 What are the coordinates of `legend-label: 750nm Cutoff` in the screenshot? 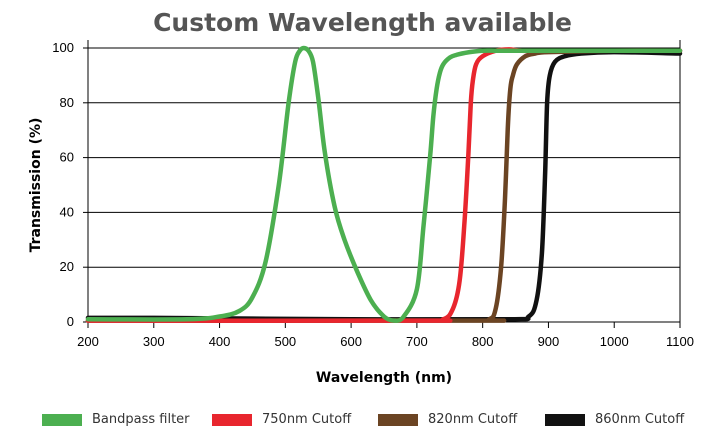 It's located at (307, 419).